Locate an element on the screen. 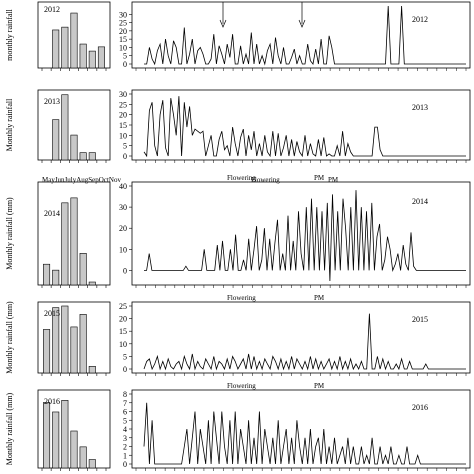 Image resolution: width=474 pixels, height=474 pixels. line-y-tick-label: 7 is located at coordinates (125, 403).